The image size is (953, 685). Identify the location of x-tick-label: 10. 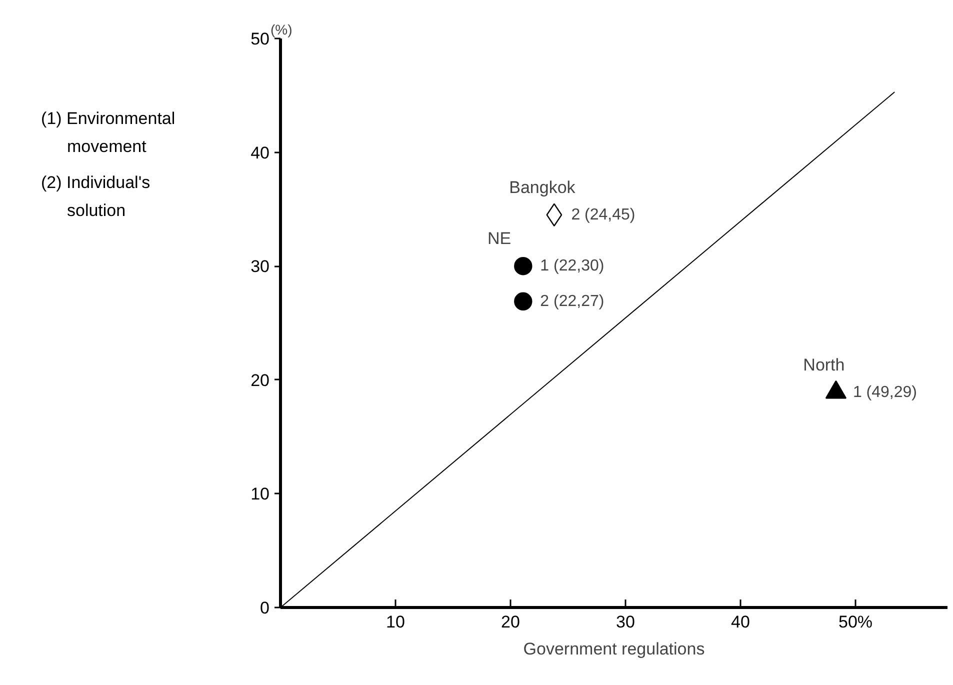
(395, 622).